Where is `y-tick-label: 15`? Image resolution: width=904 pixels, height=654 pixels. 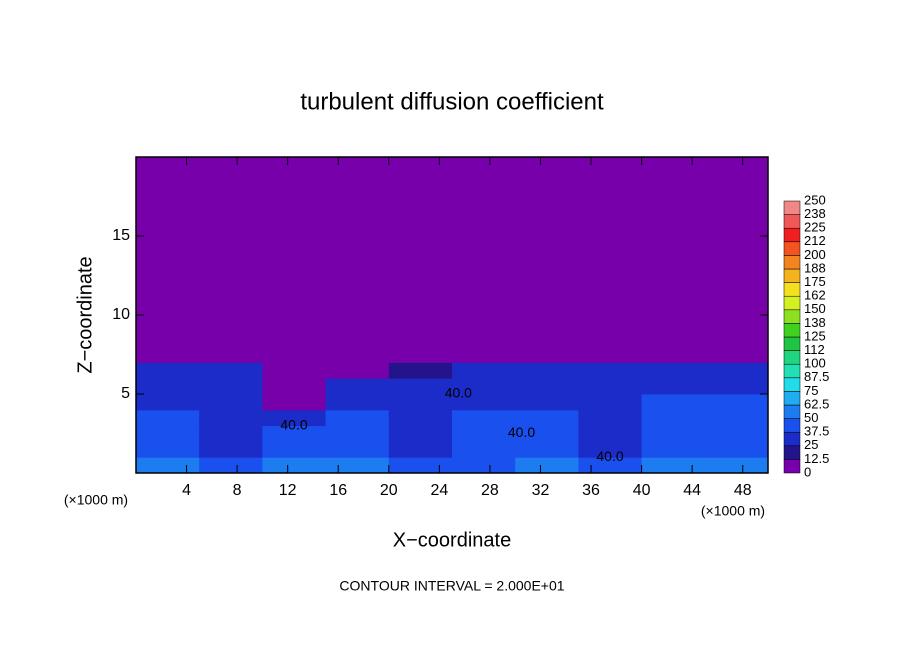
y-tick-label: 15 is located at coordinates (121, 235).